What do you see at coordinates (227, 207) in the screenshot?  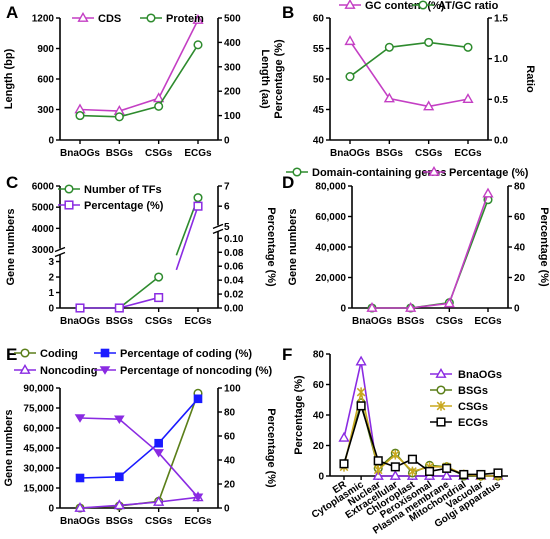 I see `y2-tick-label: 6` at bounding box center [227, 207].